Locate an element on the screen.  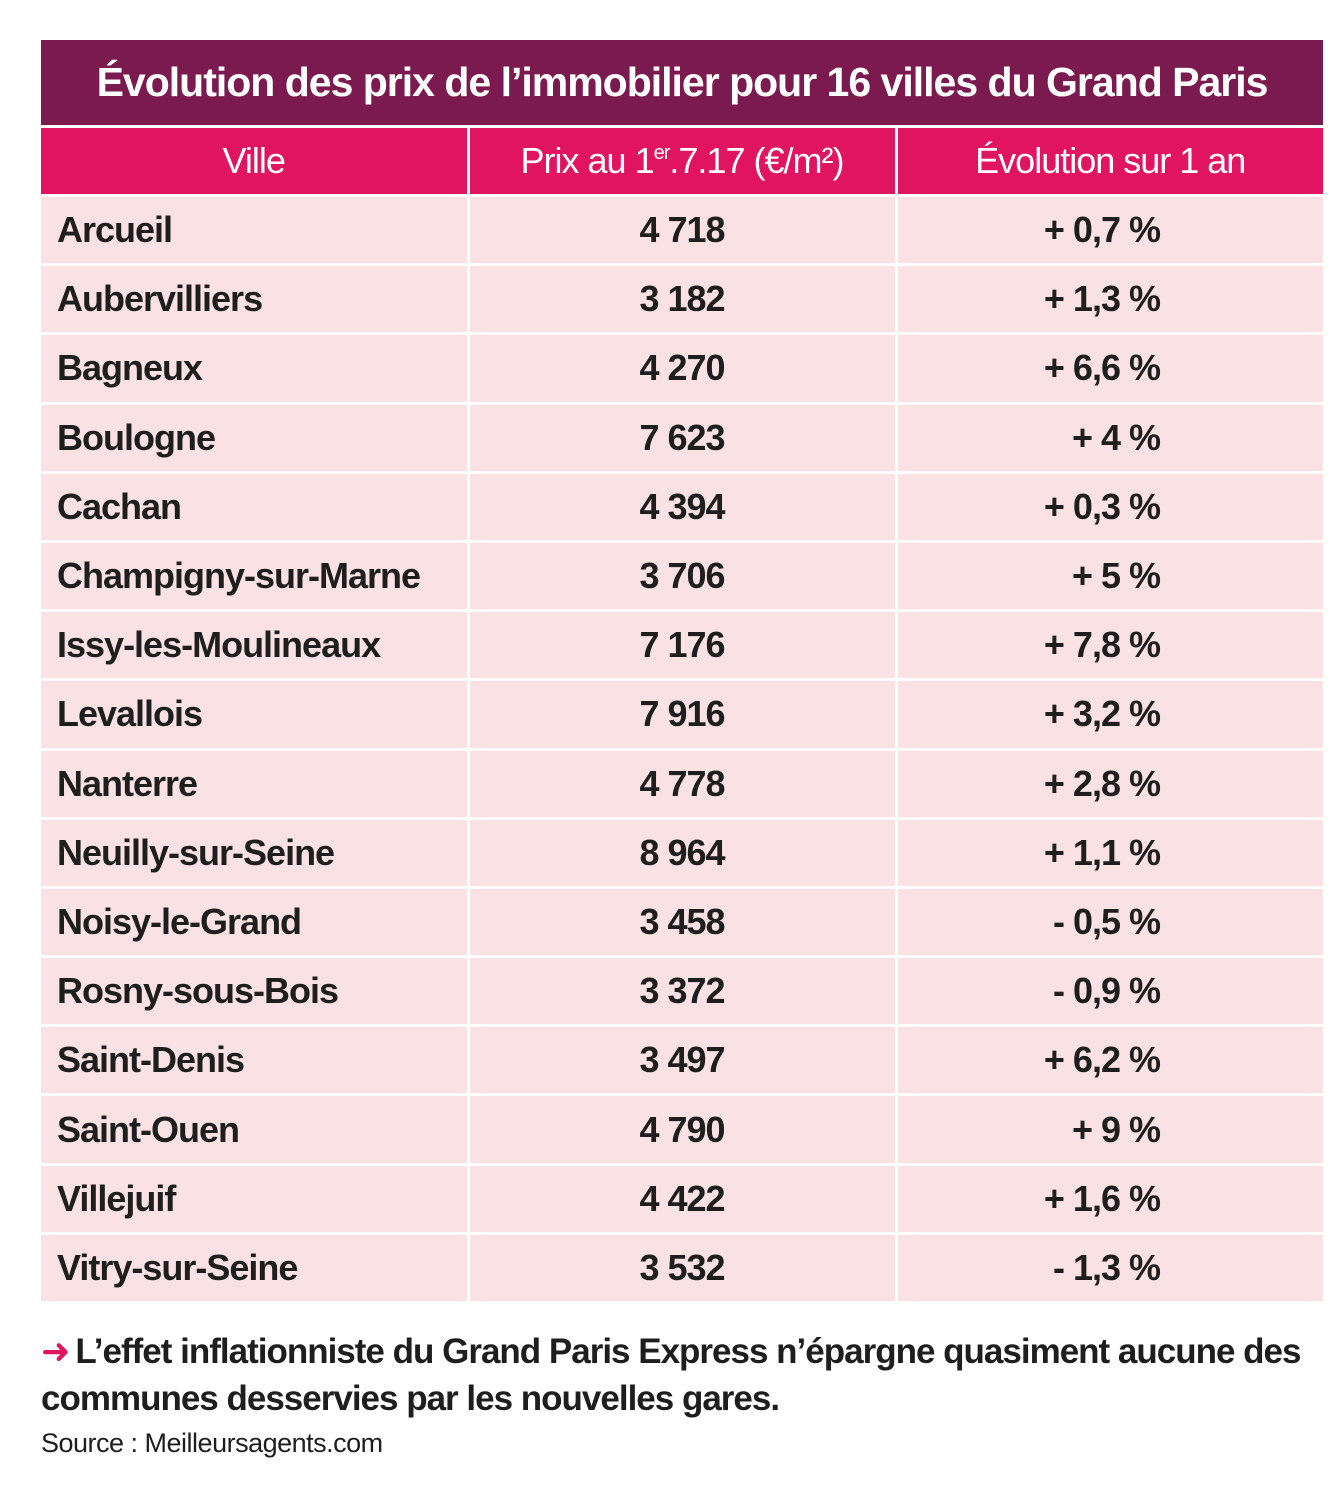
cell-prix: 4 718 is located at coordinates (683, 231).